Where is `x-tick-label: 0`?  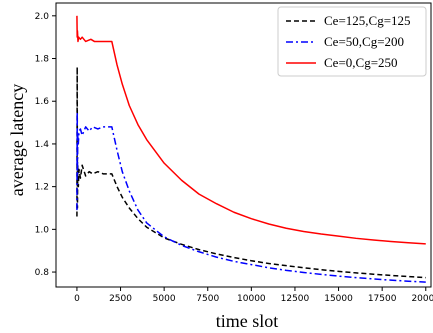
x-tick-label: 0 is located at coordinates (77, 299).